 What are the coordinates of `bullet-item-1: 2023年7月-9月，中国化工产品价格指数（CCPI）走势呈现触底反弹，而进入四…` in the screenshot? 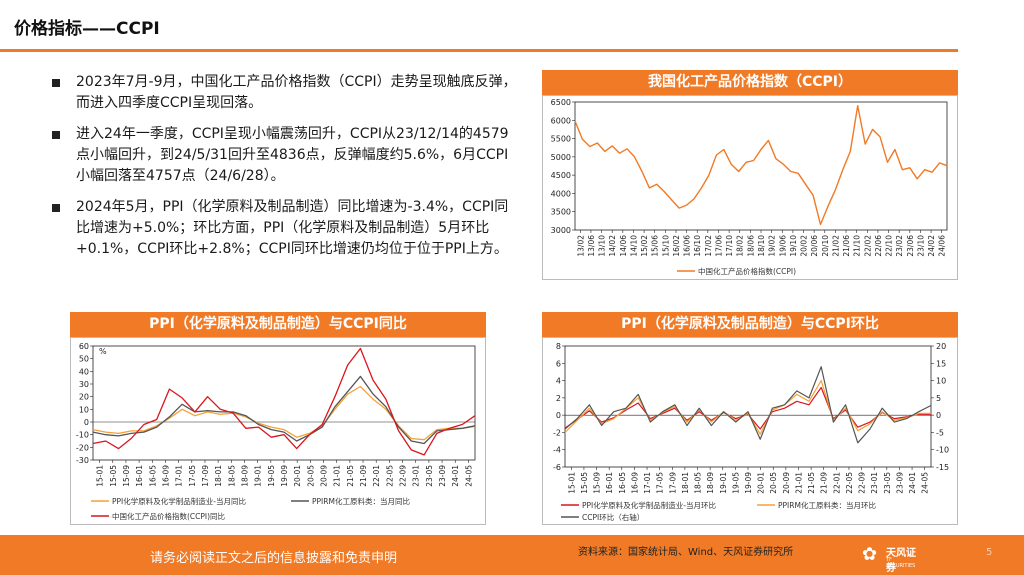 It's located at (286, 93).